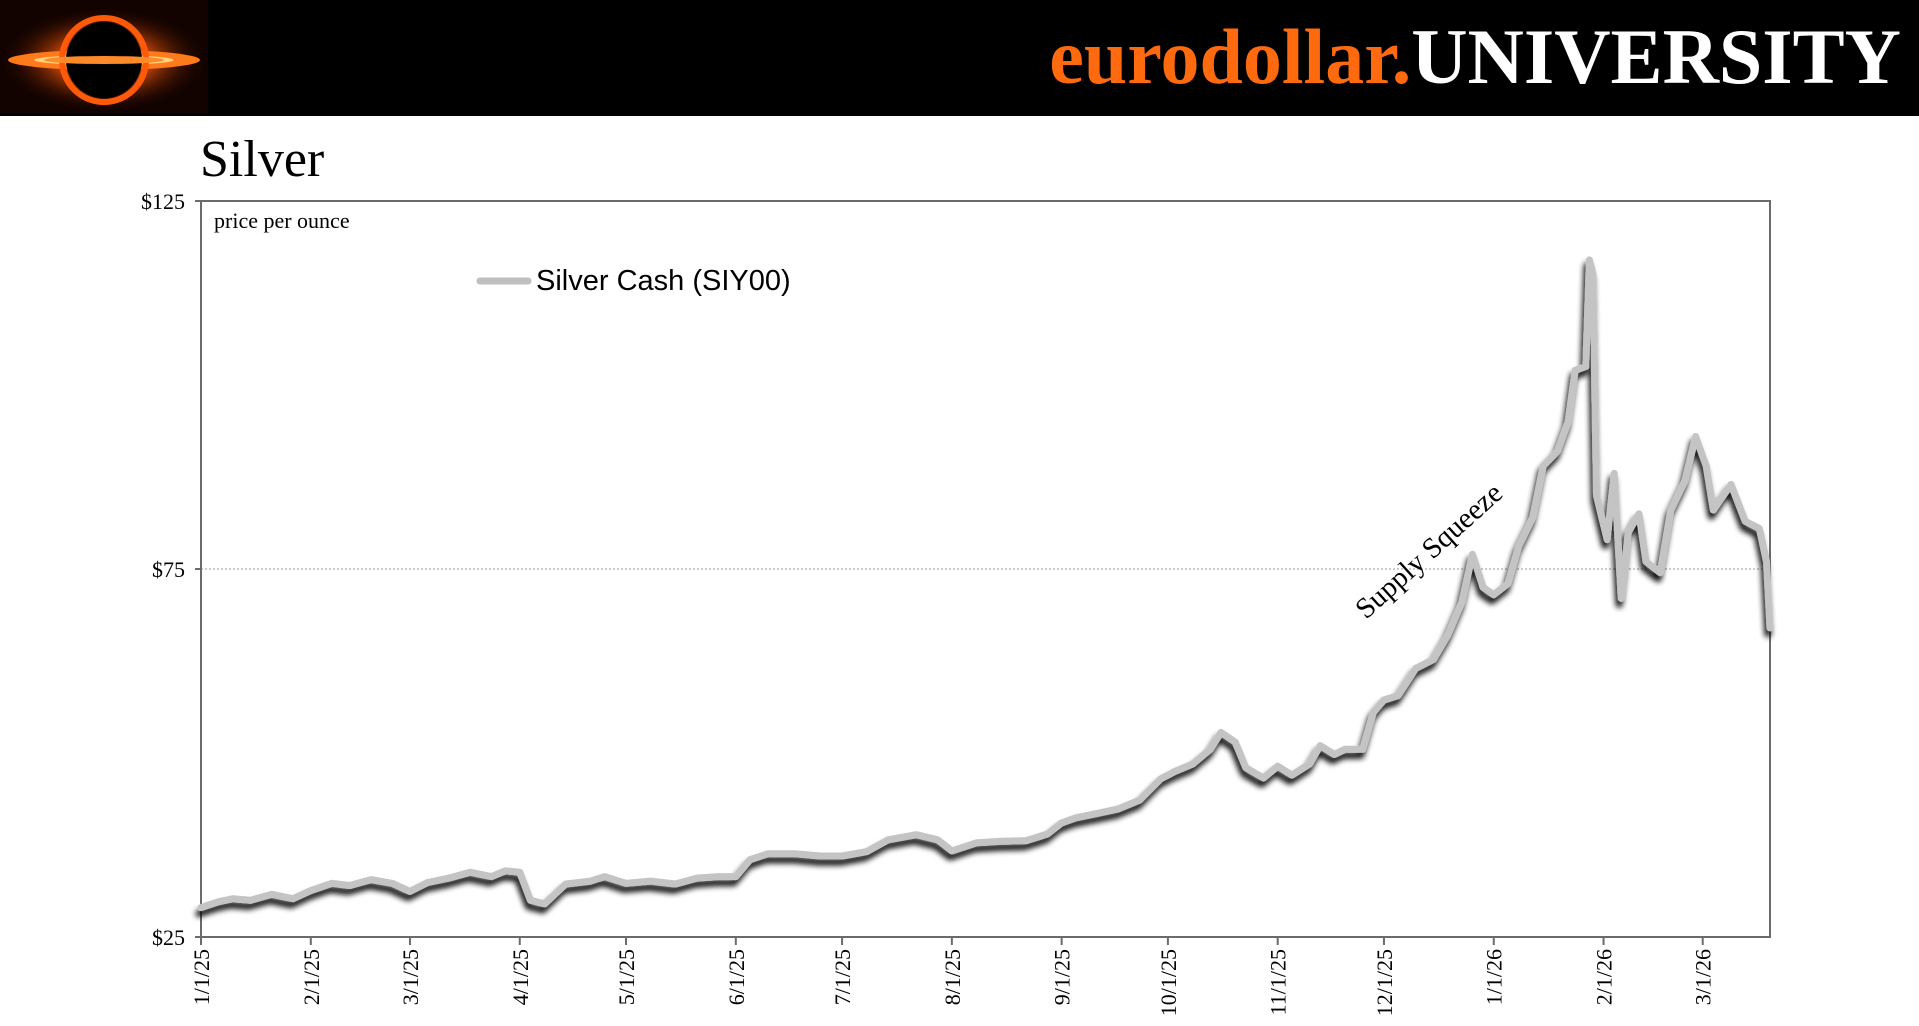  What do you see at coordinates (1656, 56) in the screenshot?
I see `brand-part-2: UNIVERSITY` at bounding box center [1656, 56].